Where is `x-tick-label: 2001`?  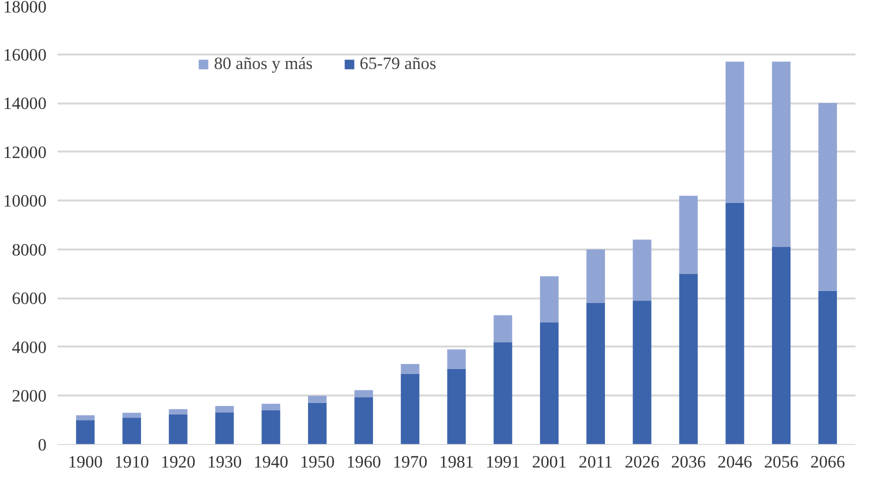 x-tick-label: 2001 is located at coordinates (549, 462).